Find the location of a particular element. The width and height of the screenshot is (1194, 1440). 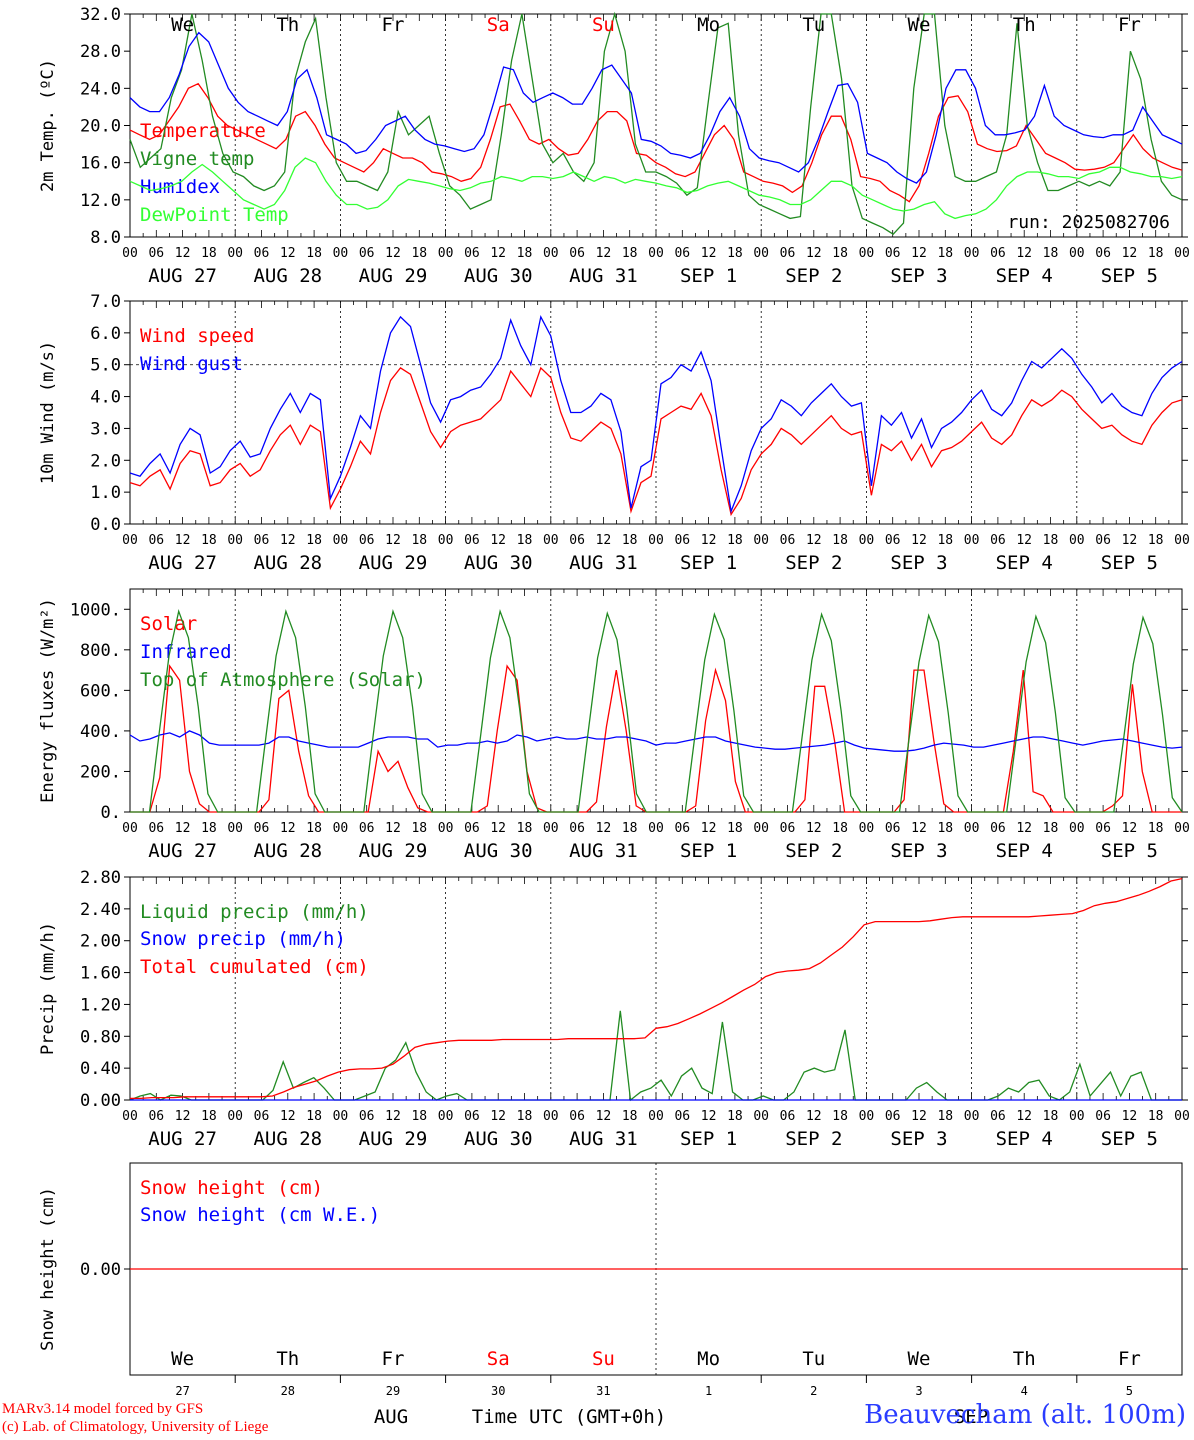

bottom-day-label: 4 is located at coordinates (1024, 1391).